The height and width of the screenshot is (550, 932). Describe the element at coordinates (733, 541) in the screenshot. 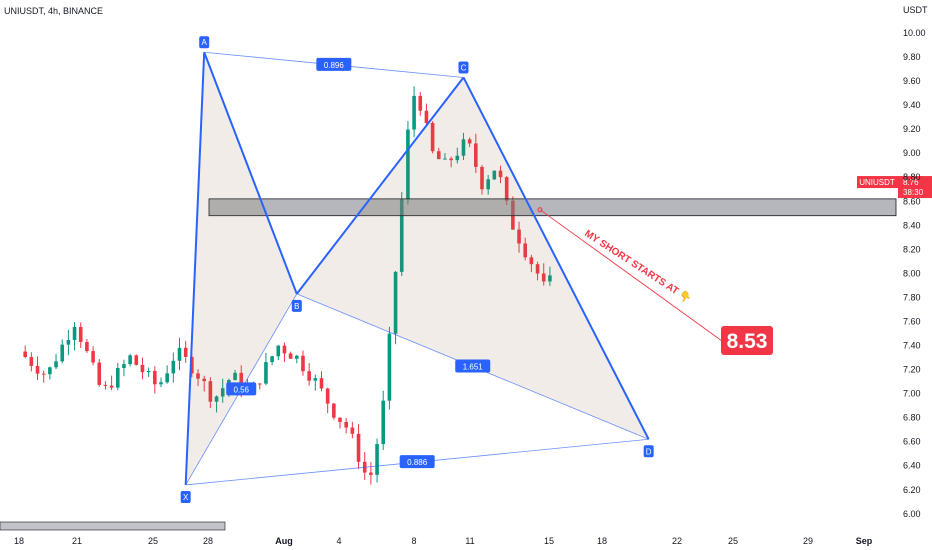

I see `x-tick-label: 25` at that location.